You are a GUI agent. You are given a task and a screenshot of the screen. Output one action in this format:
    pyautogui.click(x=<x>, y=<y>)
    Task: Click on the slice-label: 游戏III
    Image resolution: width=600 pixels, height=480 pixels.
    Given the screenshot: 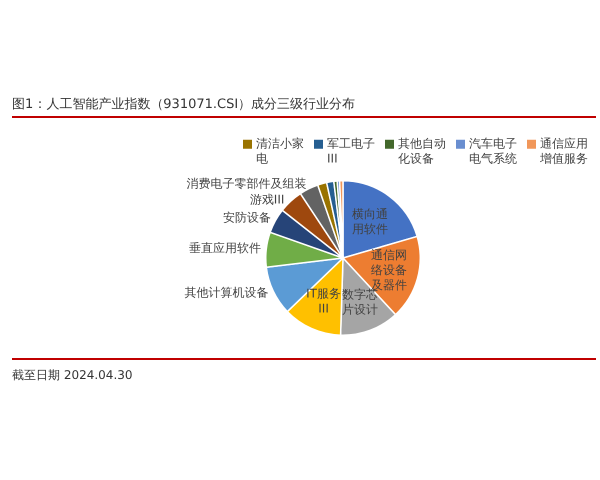 What is the action you would take?
    pyautogui.click(x=267, y=199)
    